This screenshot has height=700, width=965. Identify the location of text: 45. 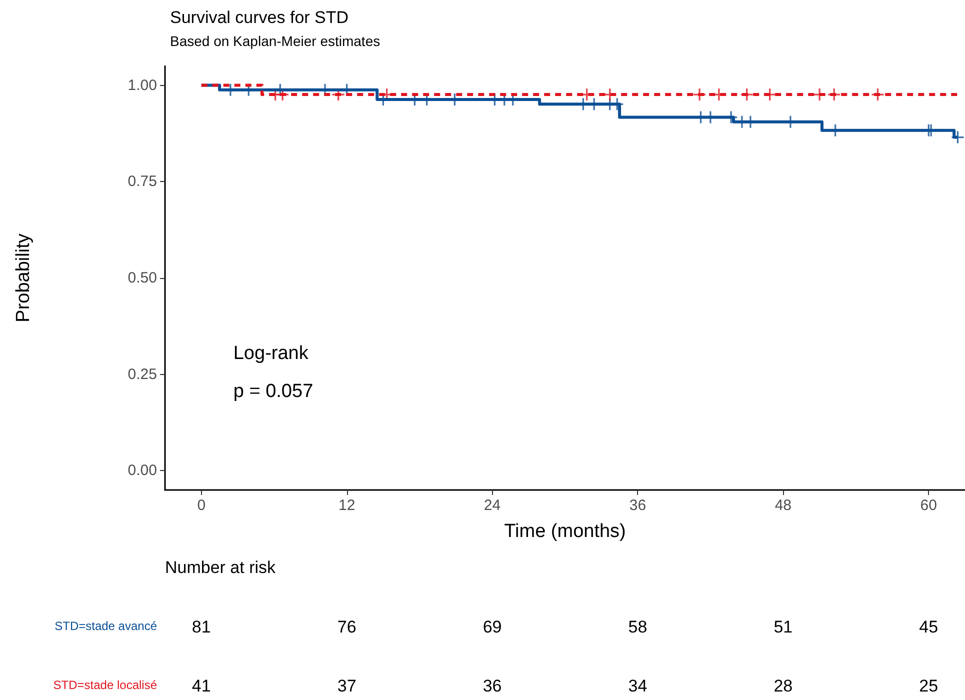
(928, 627).